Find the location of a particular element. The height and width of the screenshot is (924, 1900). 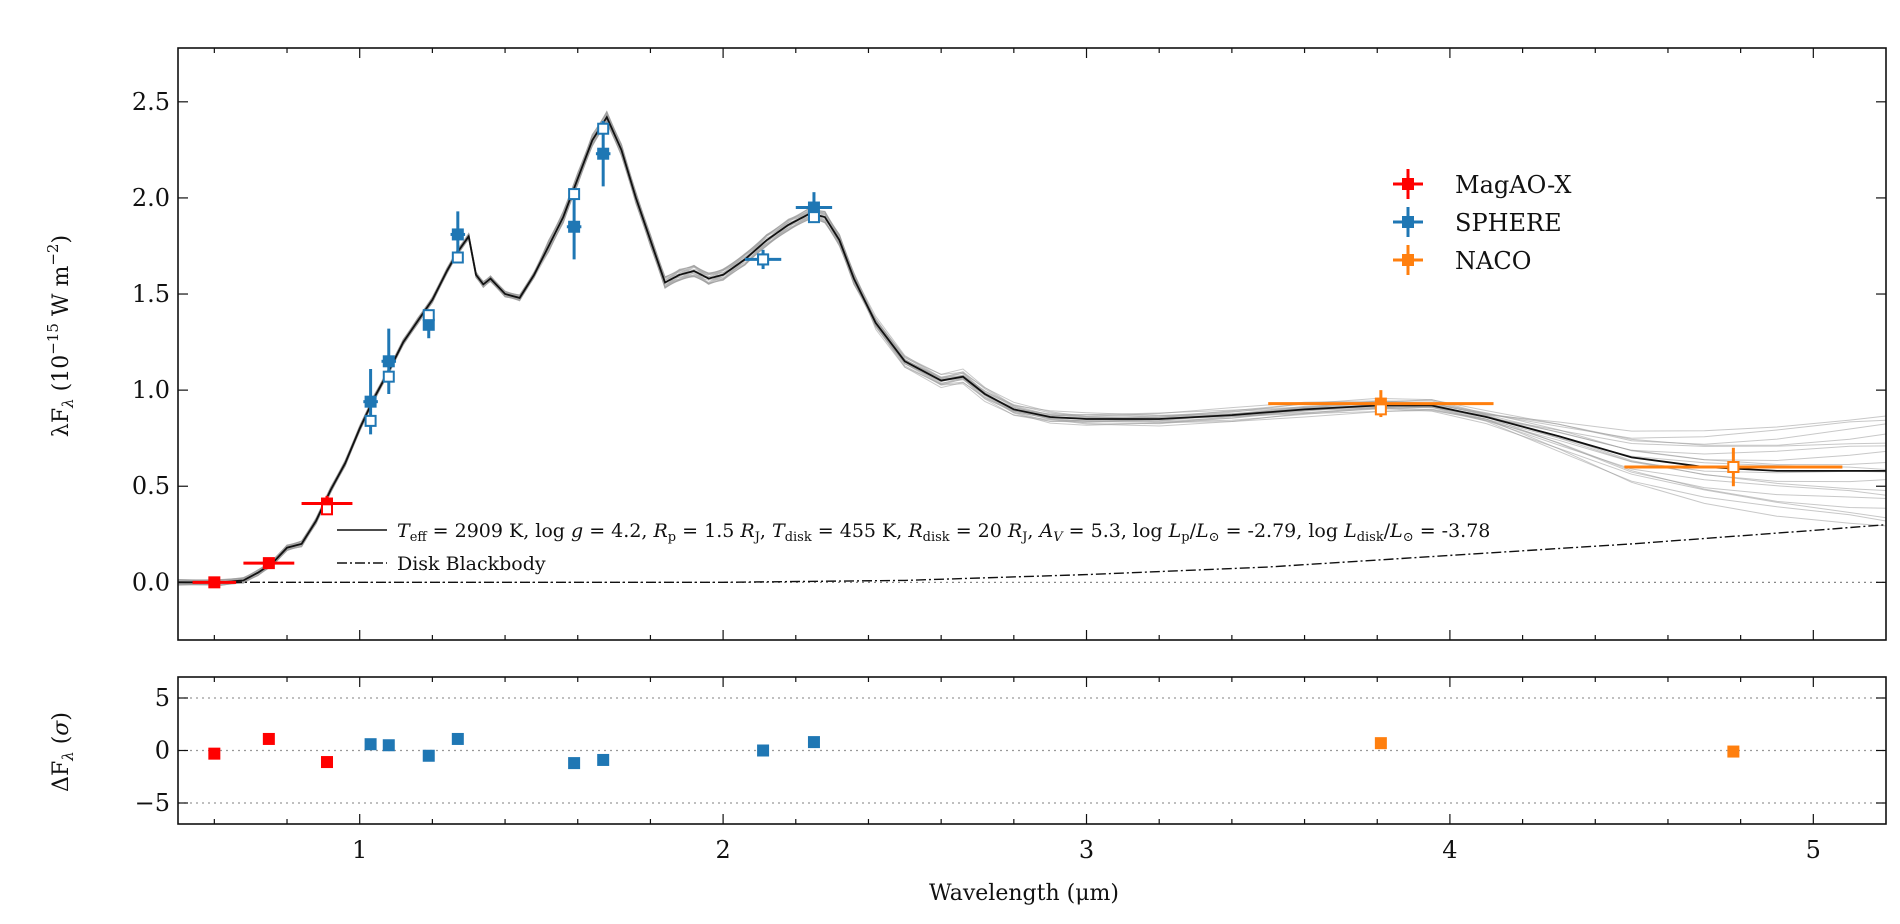

x-tick-label: 1 is located at coordinates (359, 850).